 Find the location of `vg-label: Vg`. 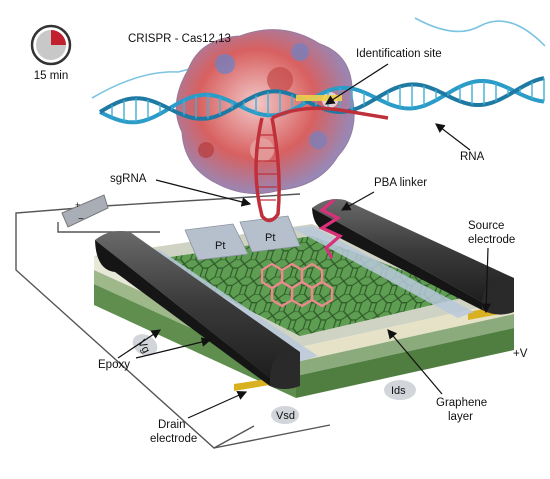

vg-label: Vg is located at coordinates (143, 347).